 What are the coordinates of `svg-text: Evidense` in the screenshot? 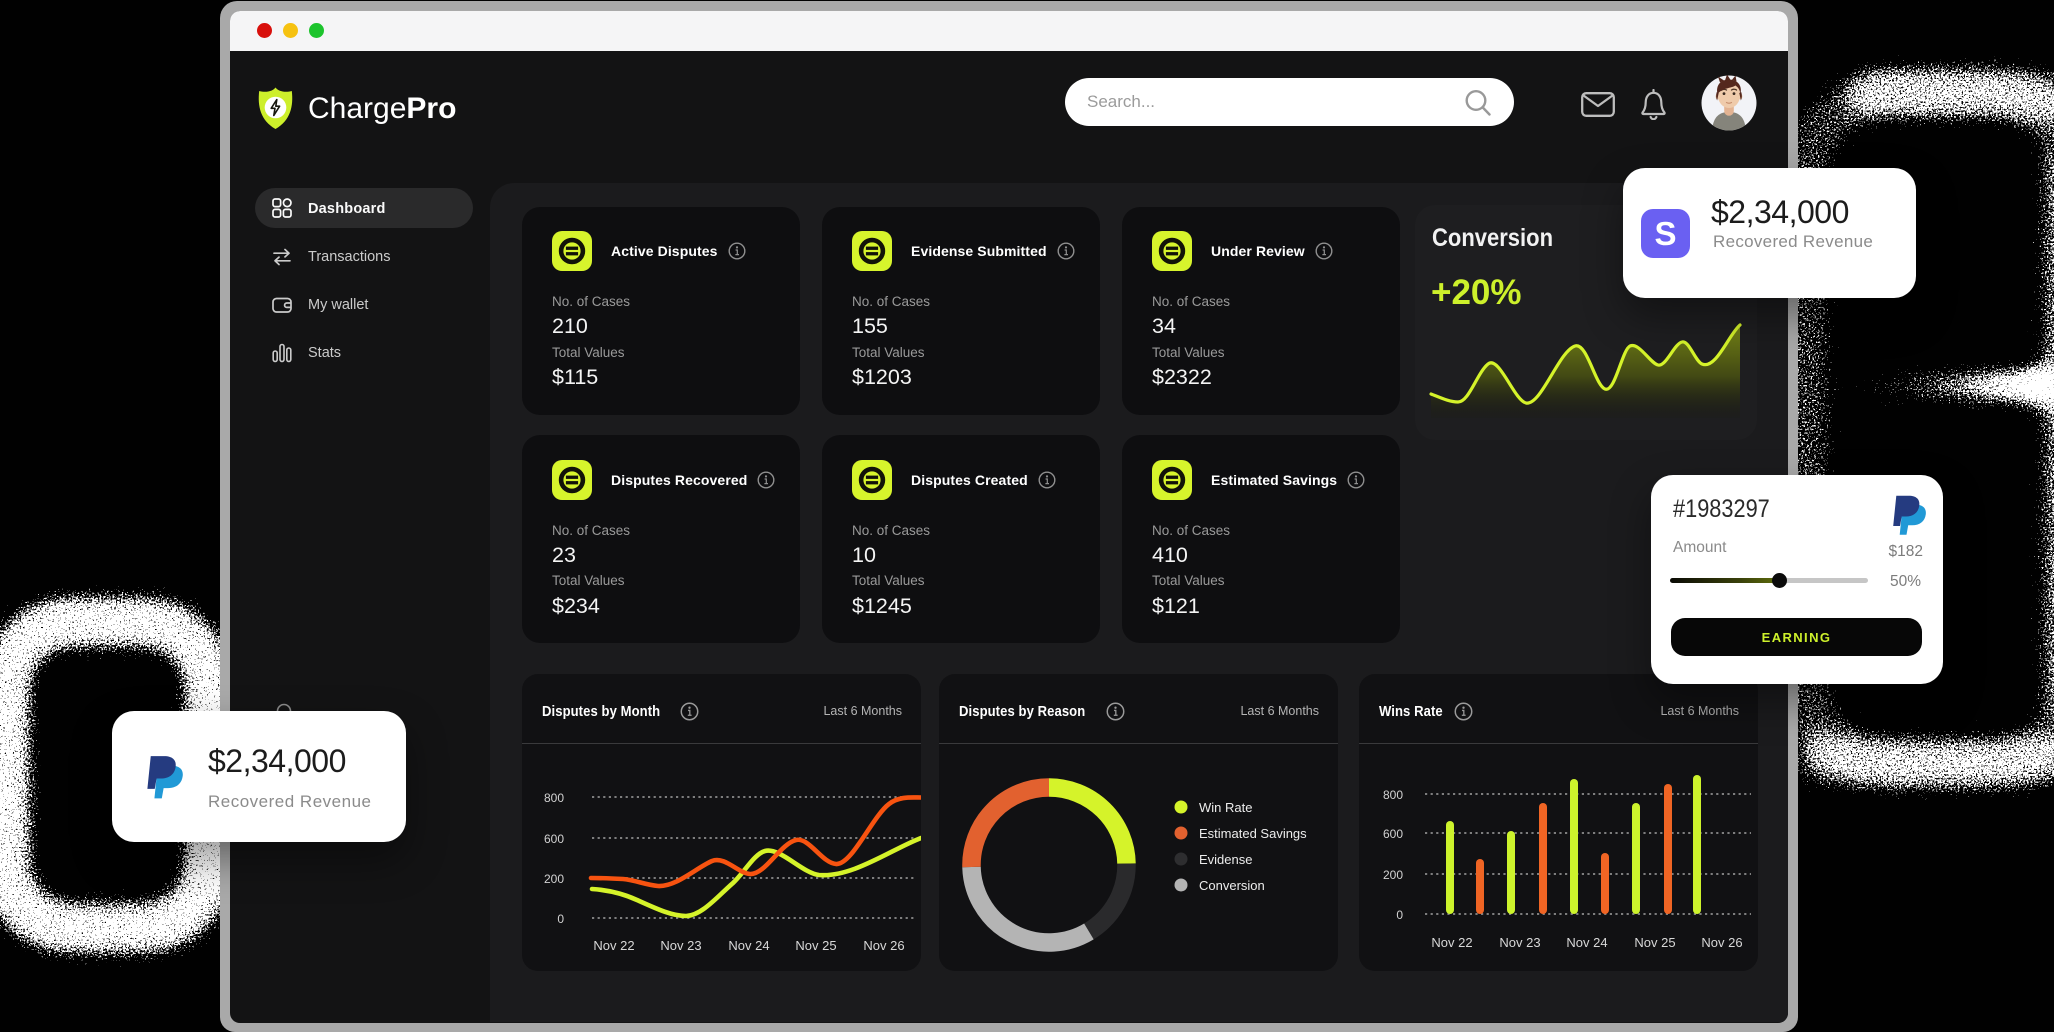 It's located at (1225, 859).